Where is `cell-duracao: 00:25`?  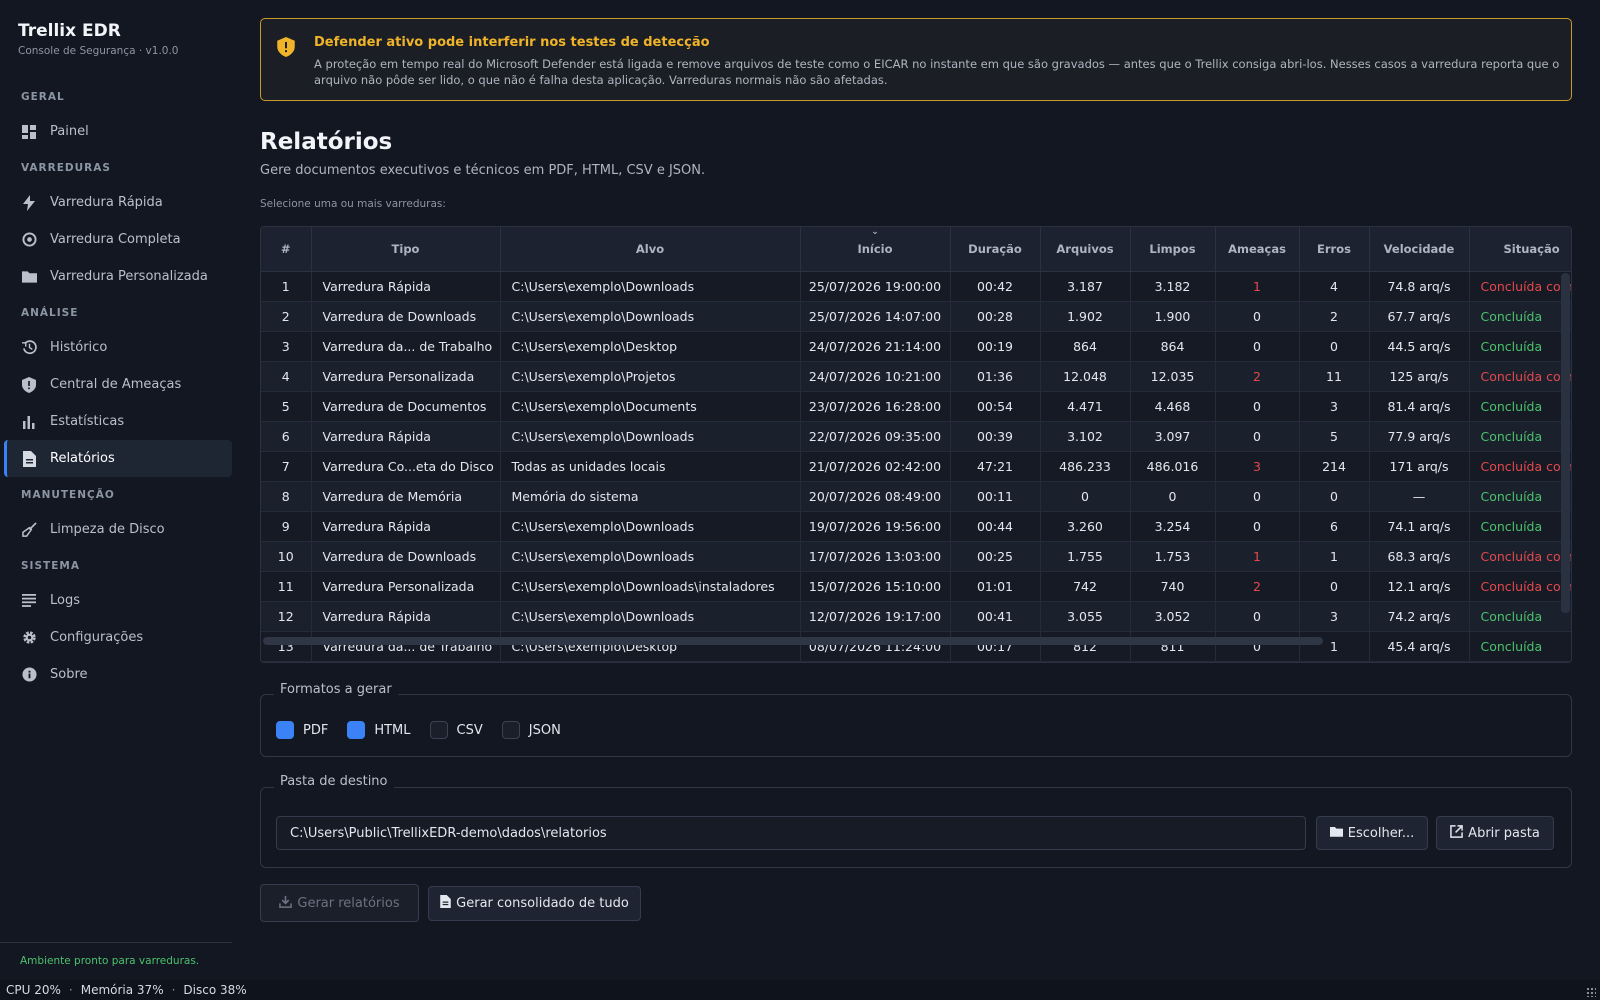 cell-duracao: 00:25 is located at coordinates (995, 556).